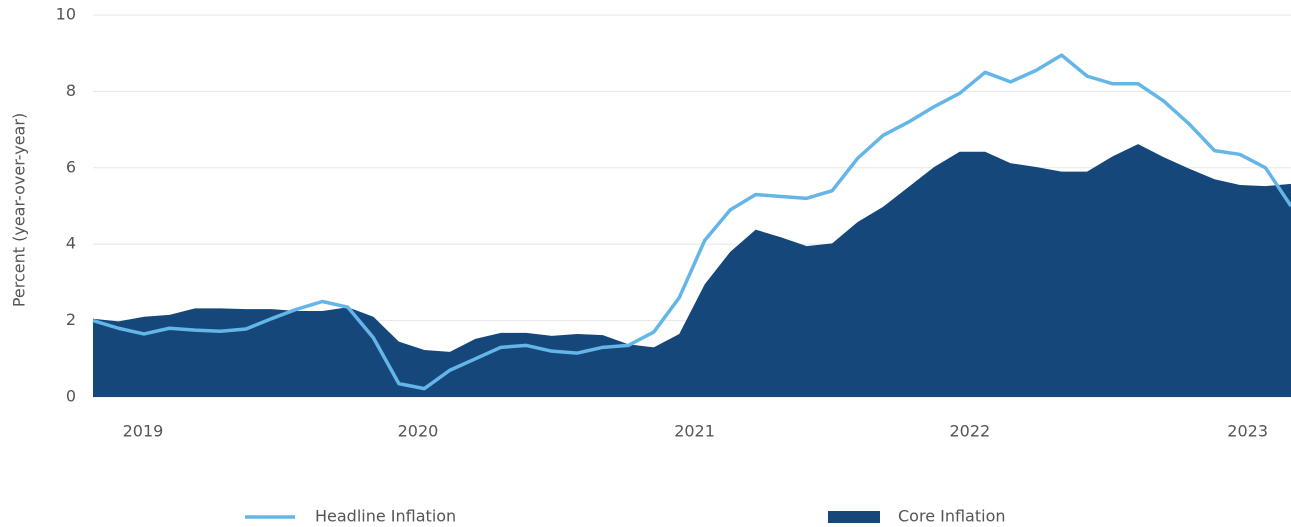 This screenshot has height=527, width=1291. I want to click on legend-swatch, so click(854, 517).